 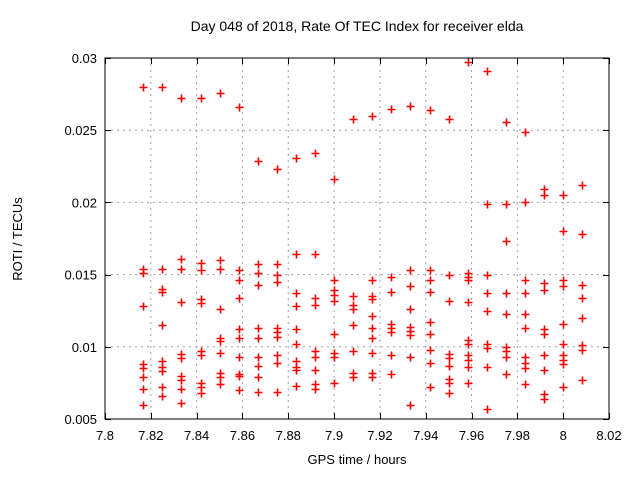 What do you see at coordinates (150, 435) in the screenshot?
I see `x-tick-label: 7.82` at bounding box center [150, 435].